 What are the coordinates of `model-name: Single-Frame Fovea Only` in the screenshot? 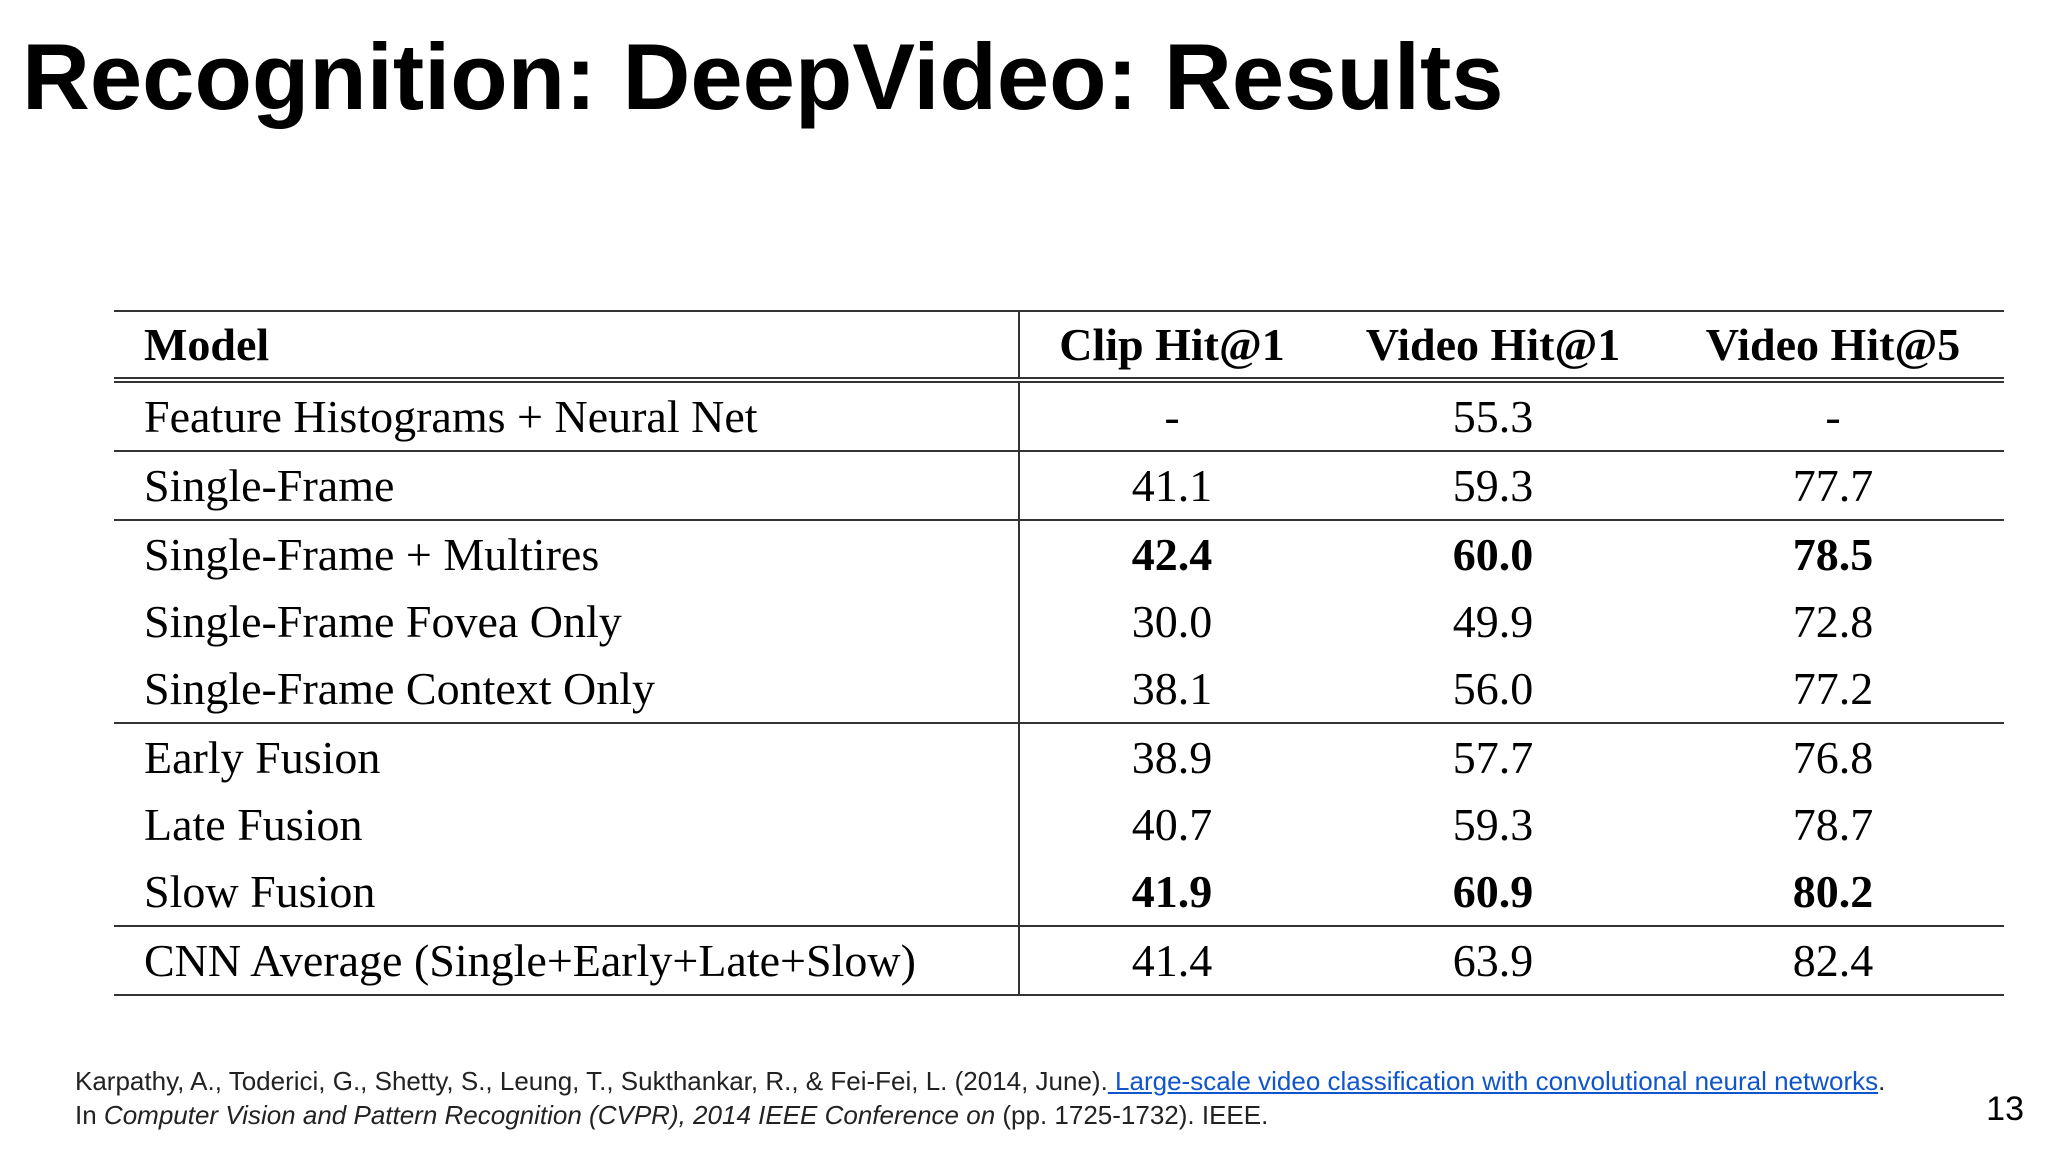 It's located at (567, 621).